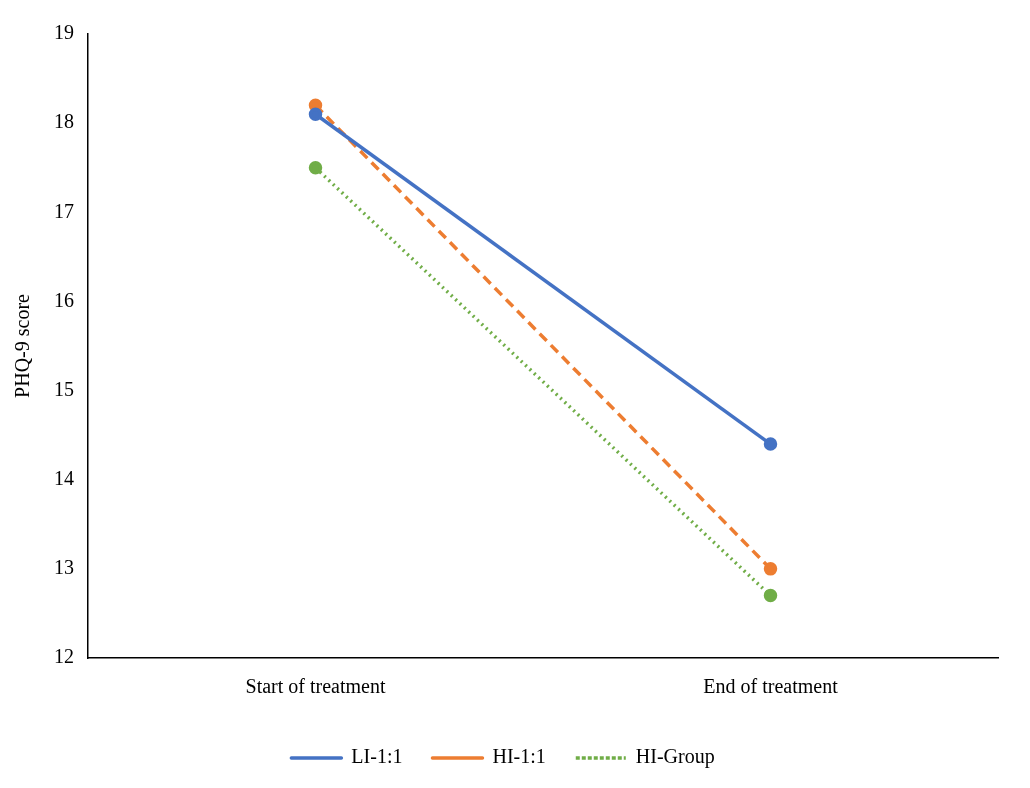 This screenshot has height=788, width=1030. Describe the element at coordinates (771, 686) in the screenshot. I see `x-tick-label: End of treatment` at that location.